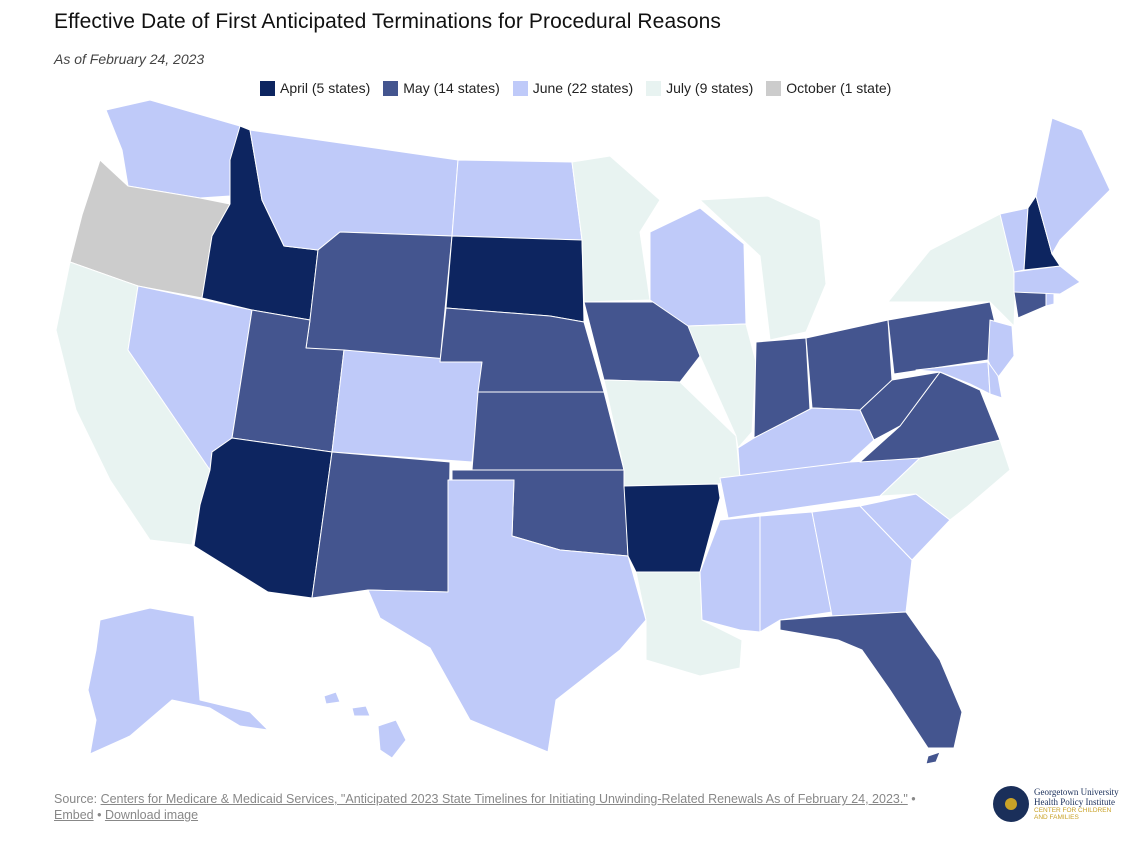 The image size is (1137, 844). What do you see at coordinates (722, 386) in the screenshot?
I see `state-IL` at bounding box center [722, 386].